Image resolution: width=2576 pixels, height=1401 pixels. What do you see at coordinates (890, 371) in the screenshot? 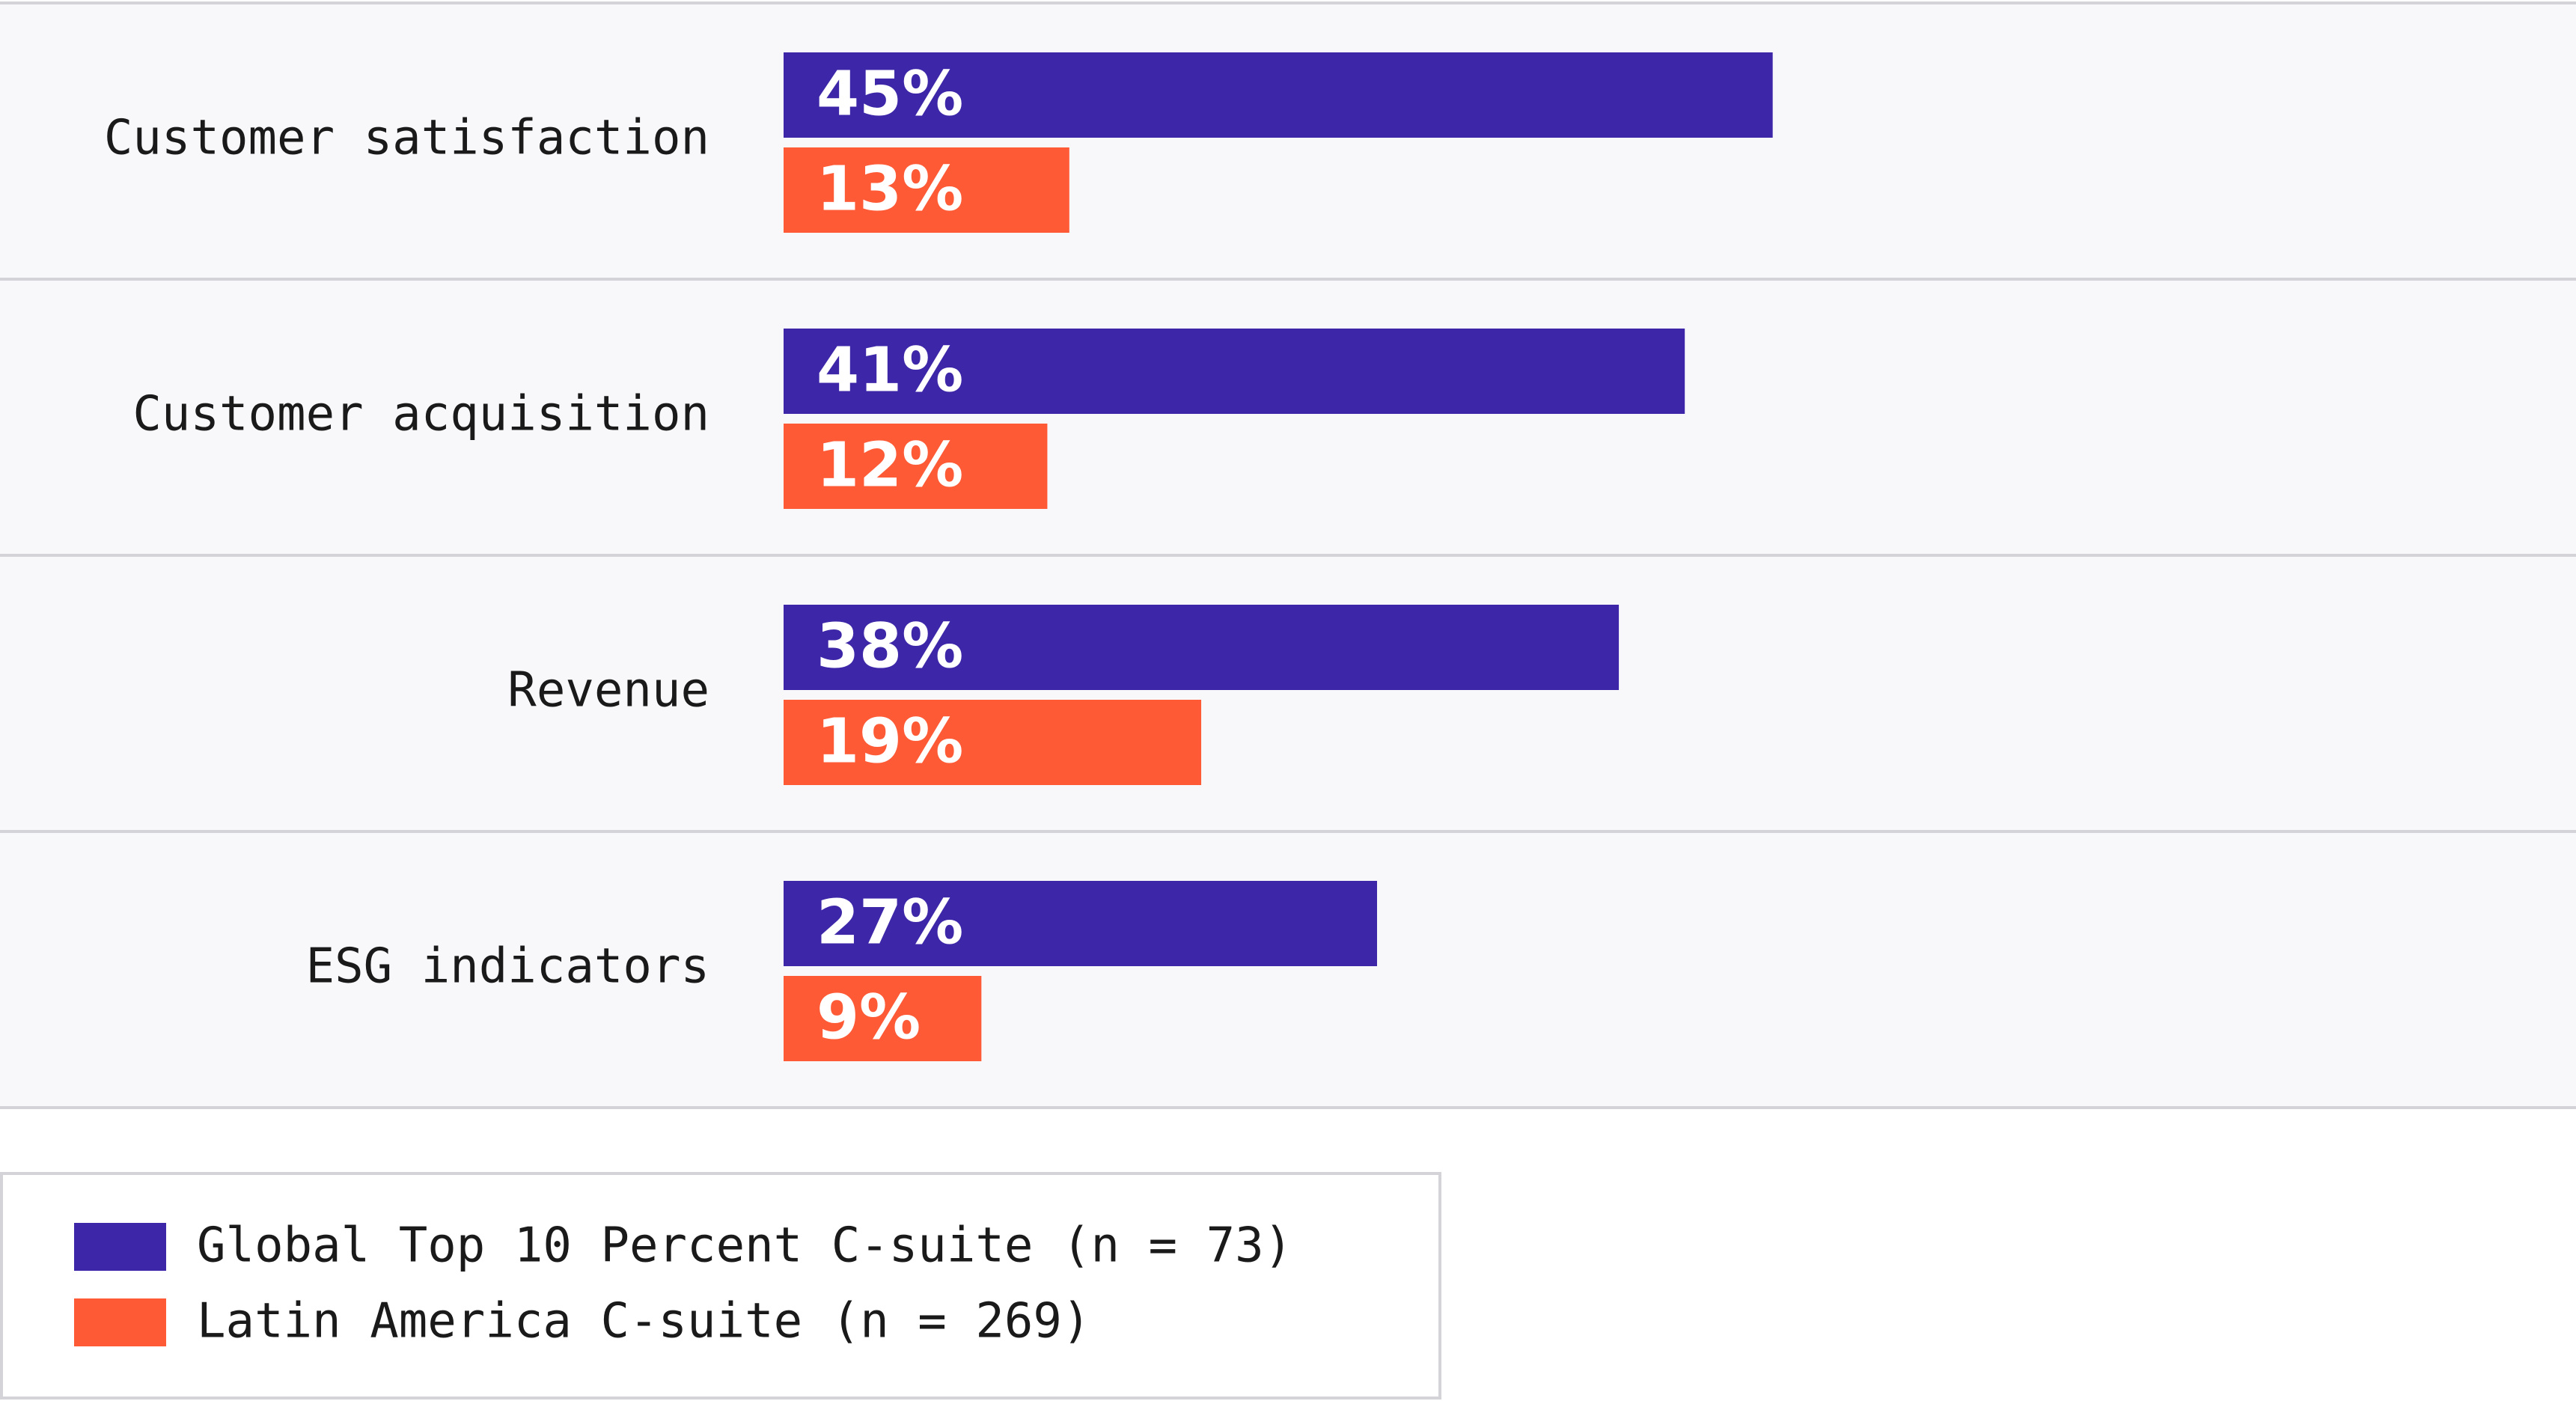
I see `value-label: 41%` at bounding box center [890, 371].